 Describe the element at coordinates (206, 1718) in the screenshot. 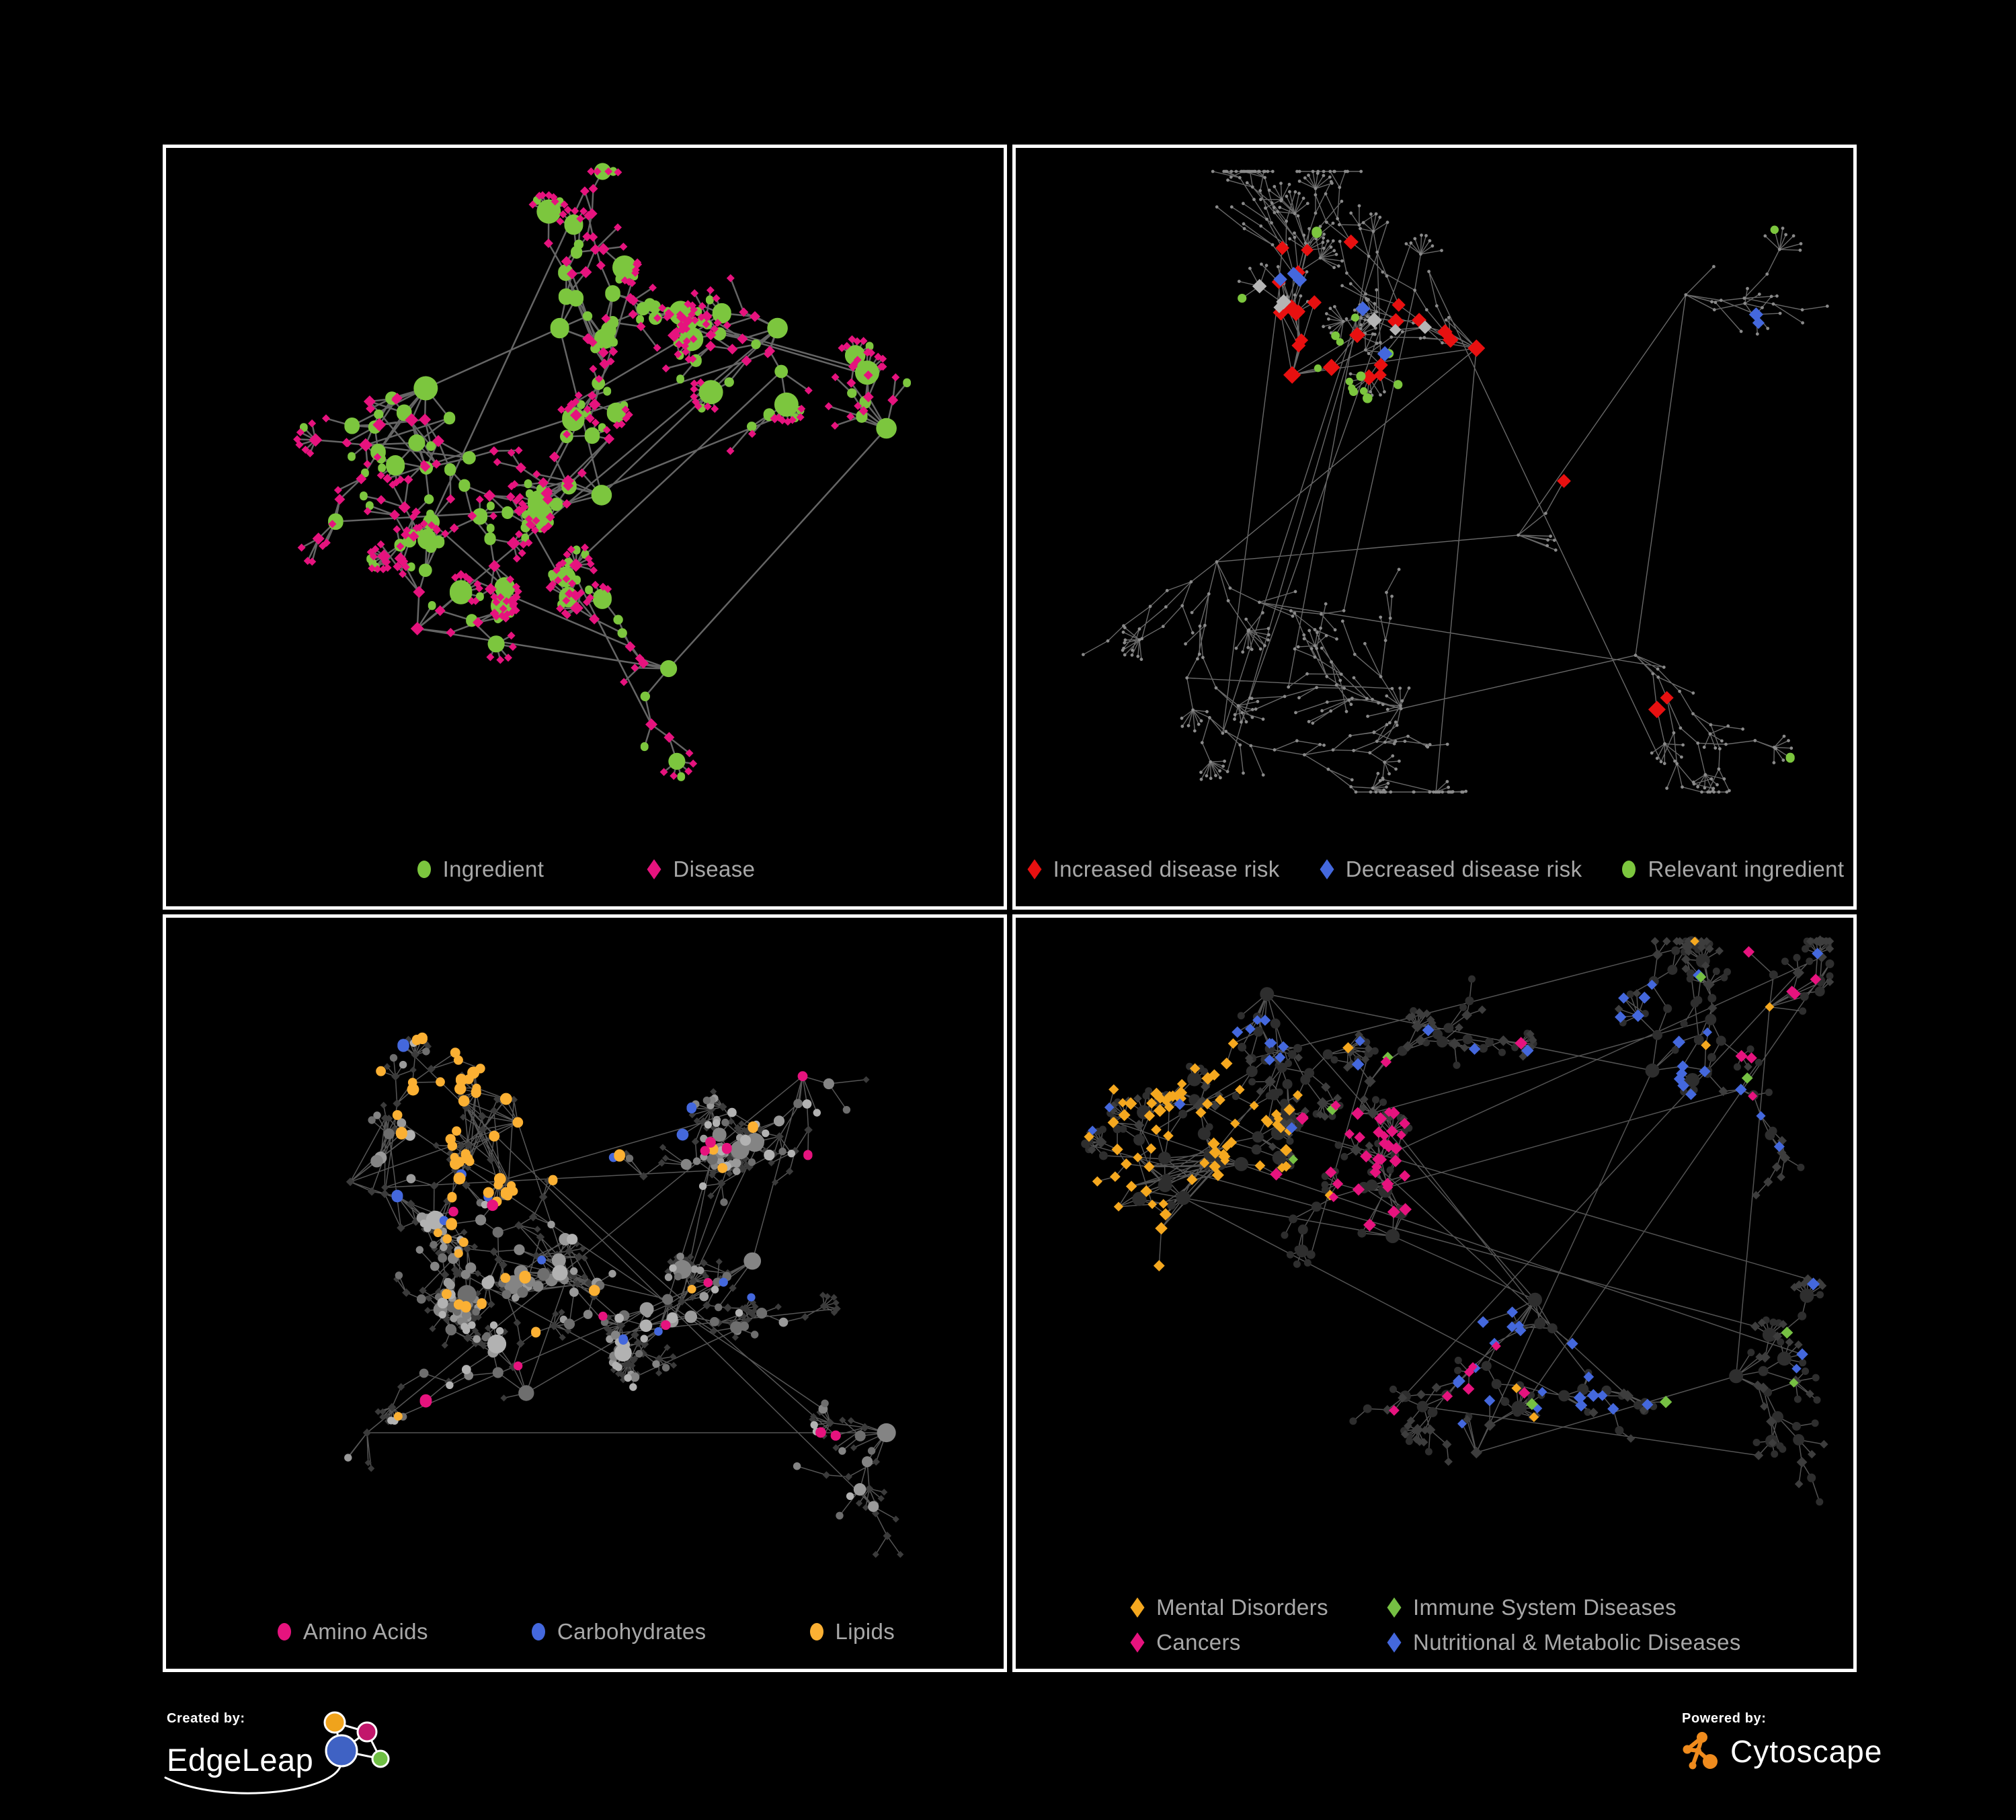

I see `created-by-label: Created by:` at that location.